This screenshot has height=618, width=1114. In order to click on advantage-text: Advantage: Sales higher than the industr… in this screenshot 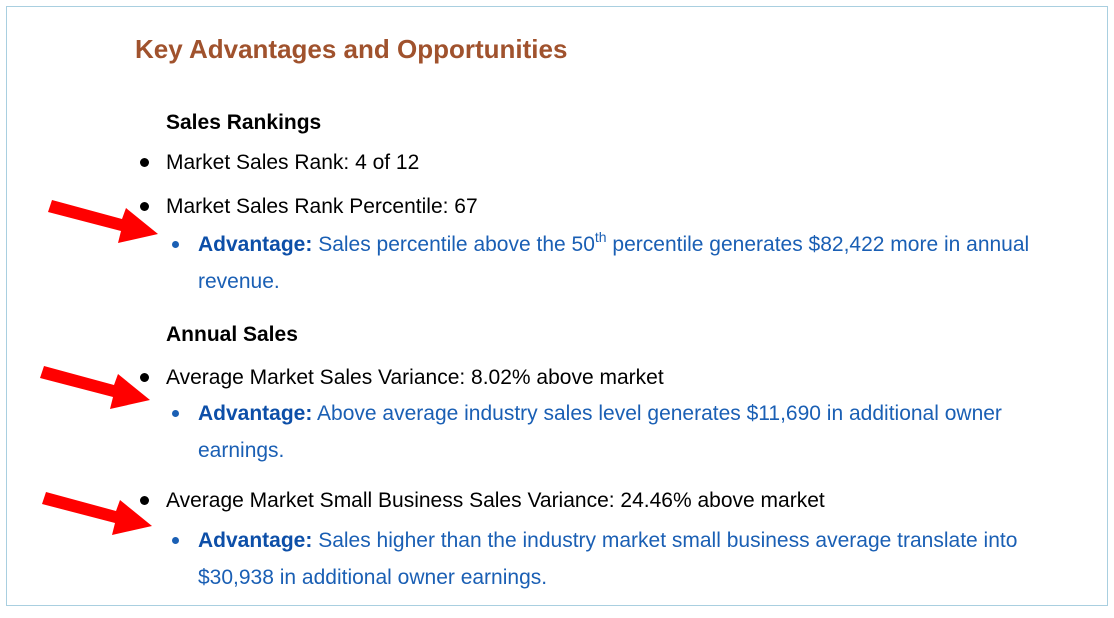, I will do `click(633, 559)`.